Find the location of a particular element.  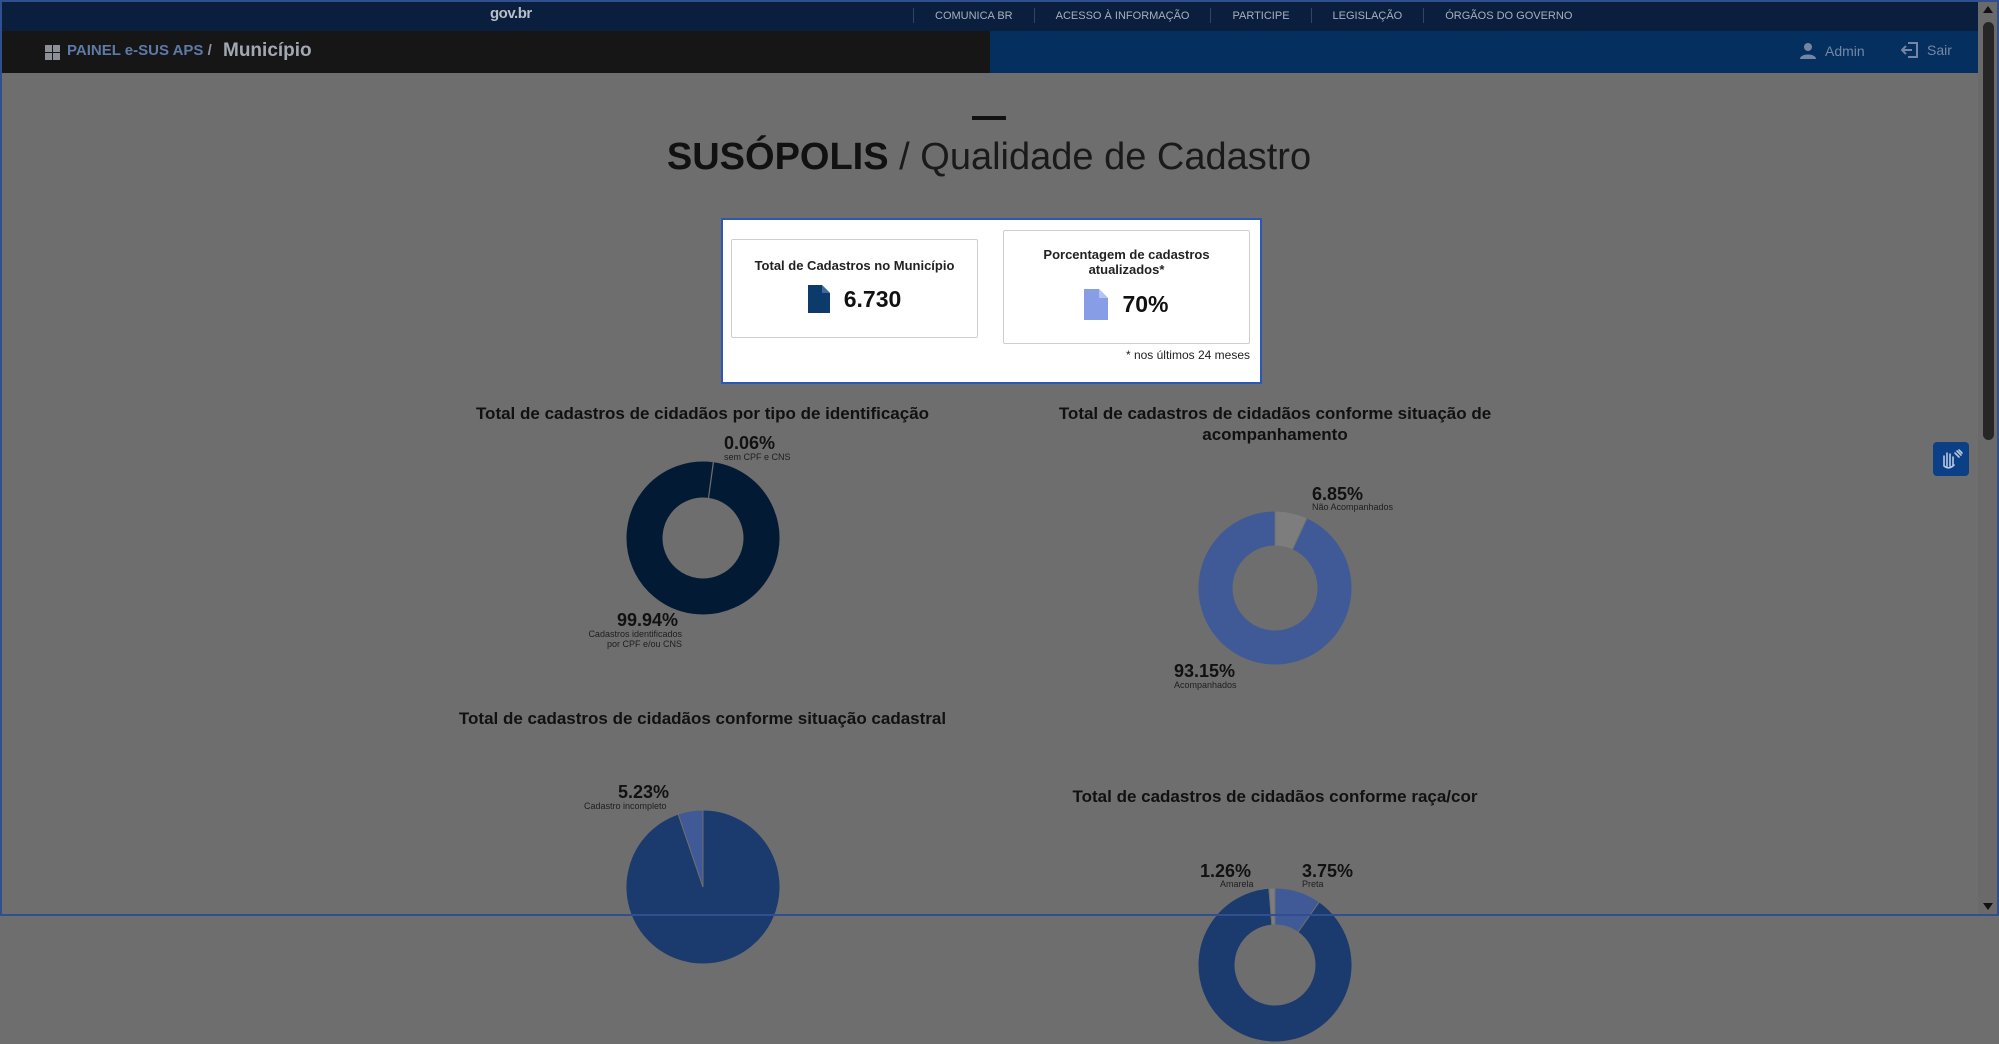

gov-link-participe: PARTICIPE is located at coordinates (1261, 15).